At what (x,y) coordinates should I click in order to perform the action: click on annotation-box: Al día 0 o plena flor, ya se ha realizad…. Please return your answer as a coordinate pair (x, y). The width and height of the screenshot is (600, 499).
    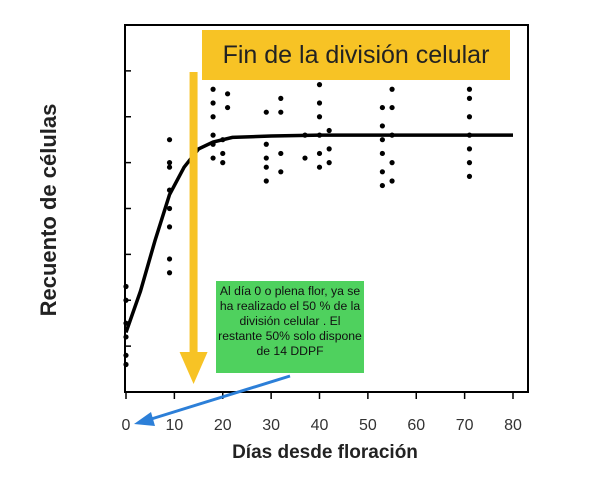
    Looking at the image, I should click on (290, 327).